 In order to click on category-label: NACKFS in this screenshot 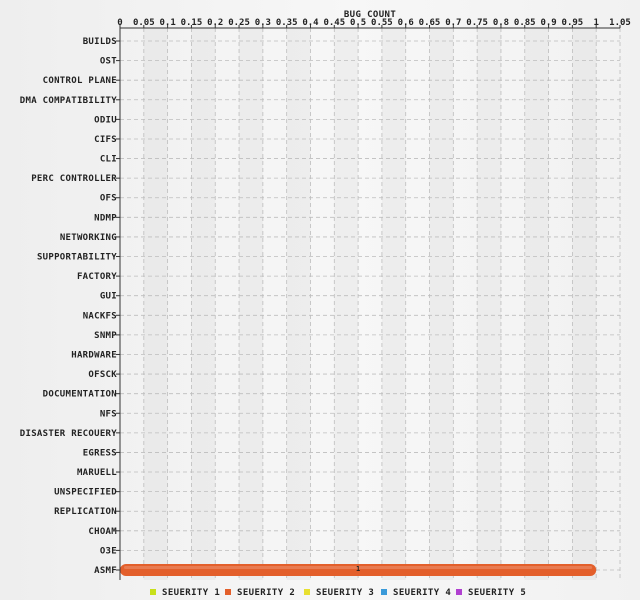, I will do `click(100, 316)`.